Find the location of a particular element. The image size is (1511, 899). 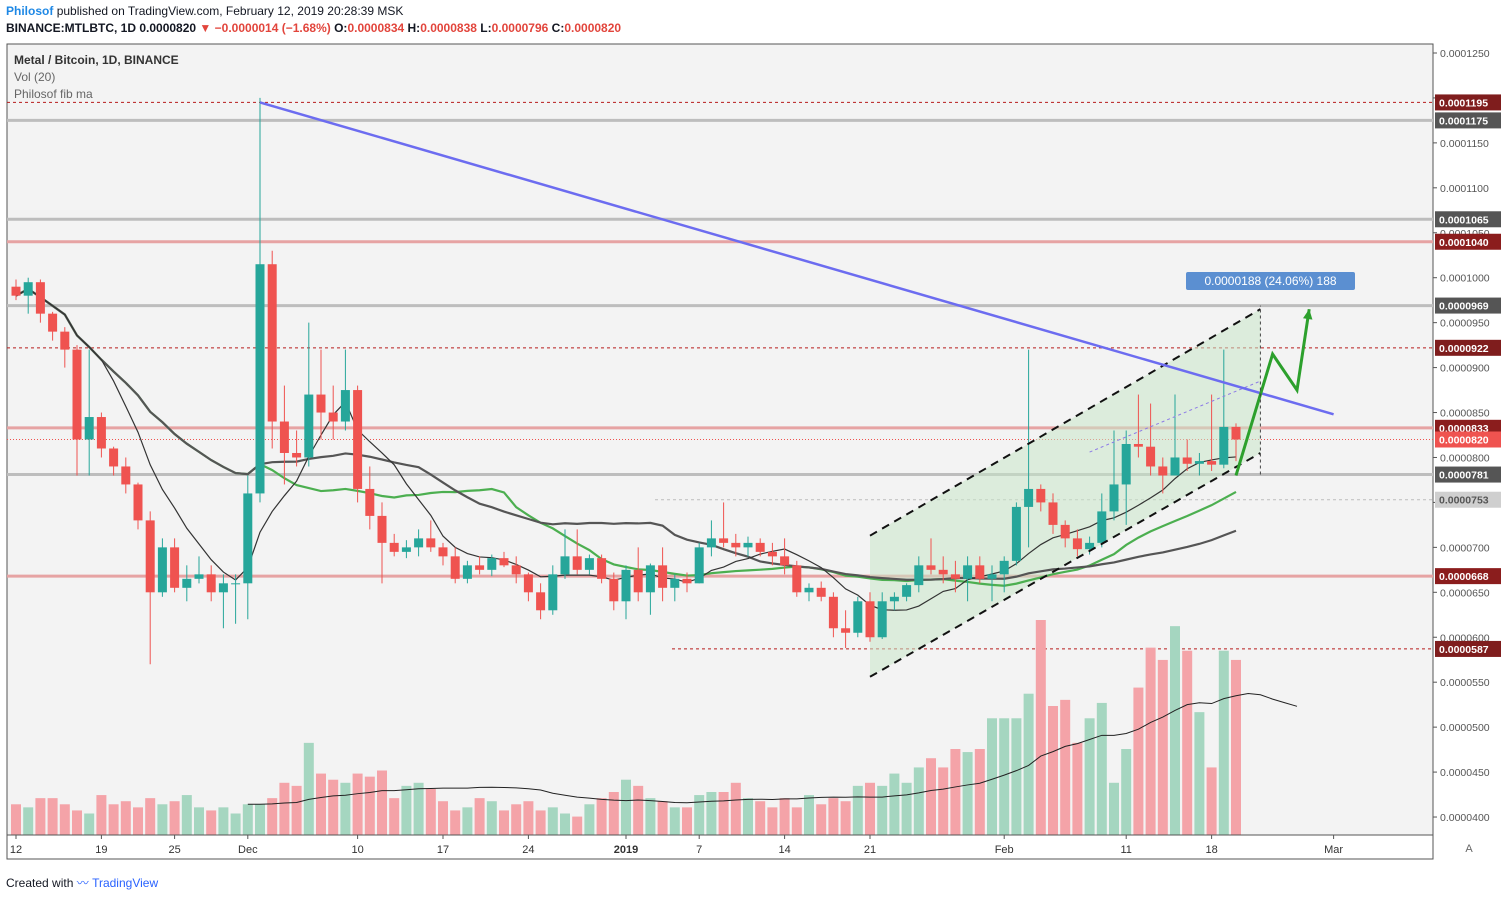

x-tick-label: 21 is located at coordinates (870, 850).